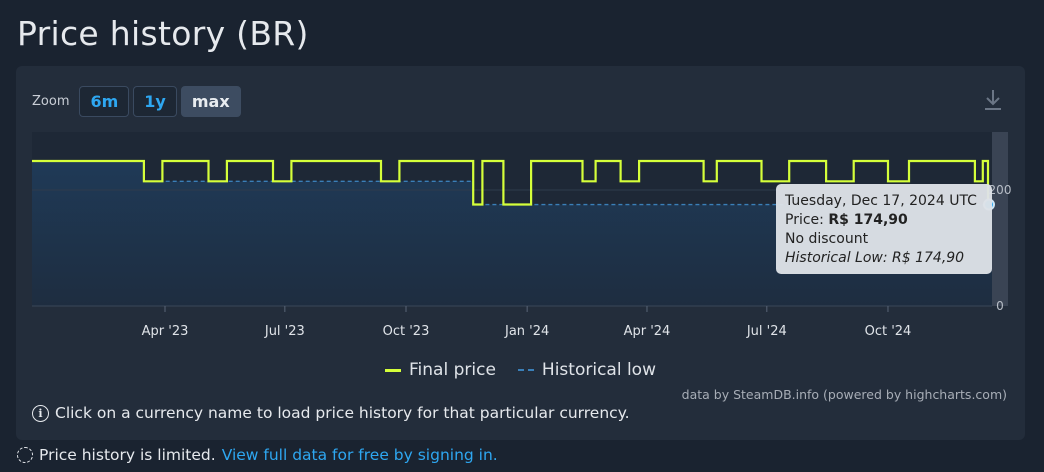 The width and height of the screenshot is (1044, 472). Describe the element at coordinates (1000, 219) in the screenshot. I see `scrollbar-track` at that location.